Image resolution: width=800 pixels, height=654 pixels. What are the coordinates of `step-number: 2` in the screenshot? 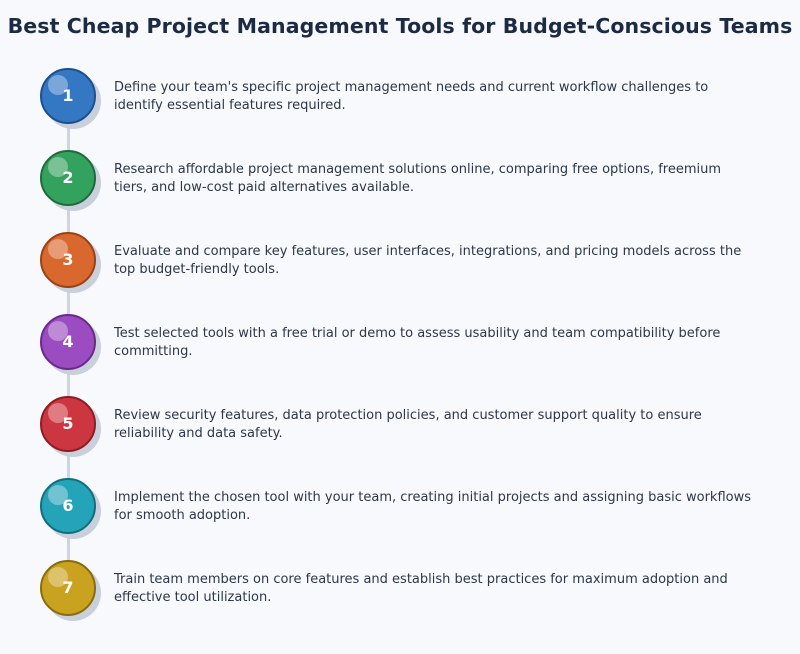 It's located at (68, 177).